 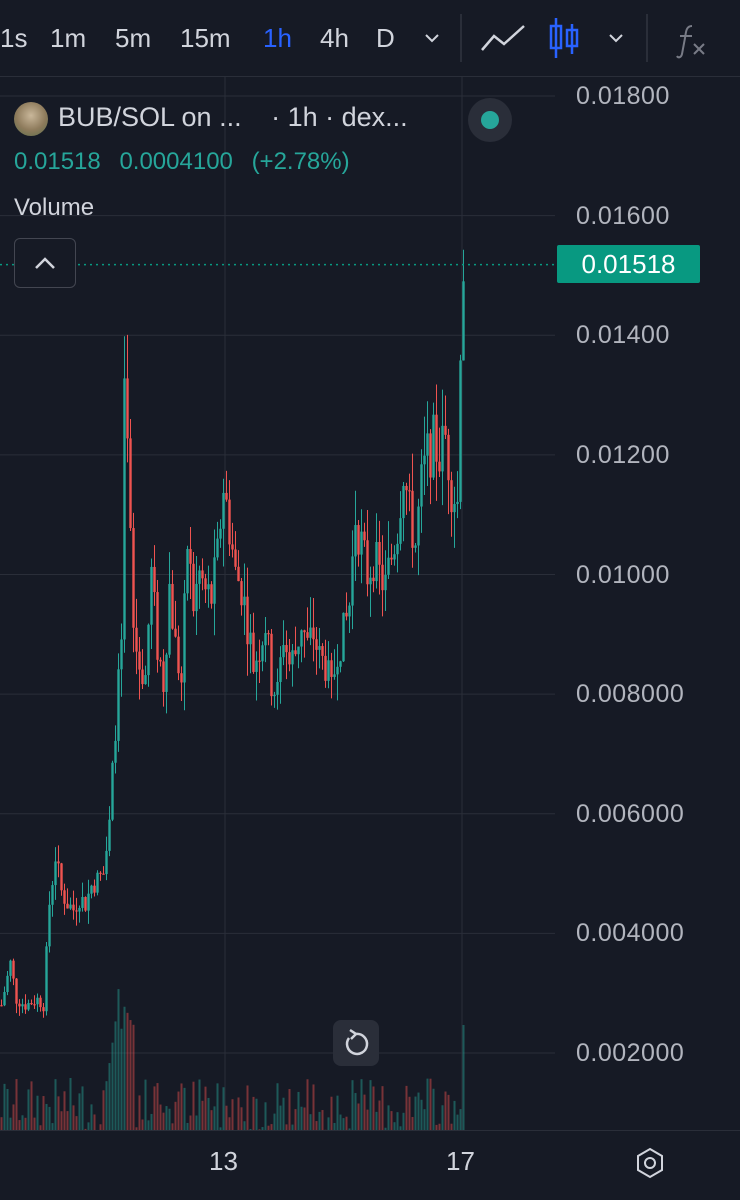 What do you see at coordinates (385, 38) in the screenshot?
I see `timeframe-d: D` at bounding box center [385, 38].